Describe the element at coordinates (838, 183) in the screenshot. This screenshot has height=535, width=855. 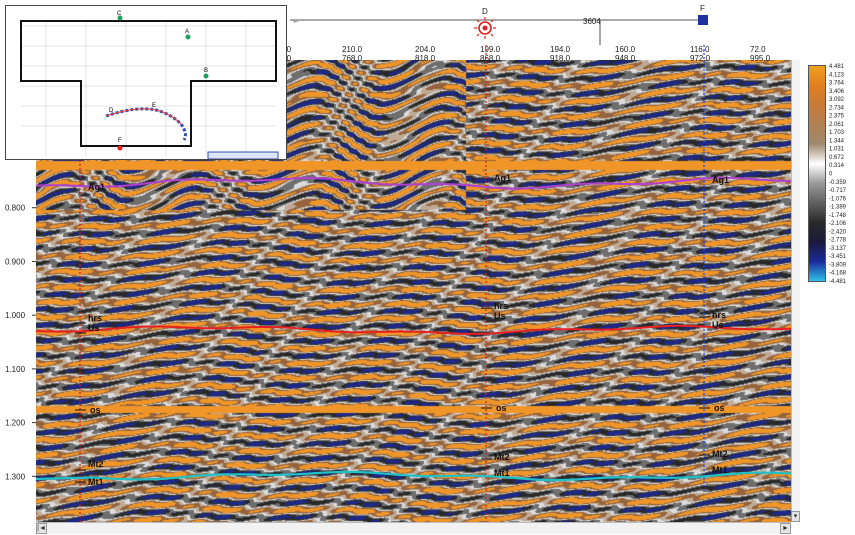
I see `colorbar-tick-label: -0.359` at that location.